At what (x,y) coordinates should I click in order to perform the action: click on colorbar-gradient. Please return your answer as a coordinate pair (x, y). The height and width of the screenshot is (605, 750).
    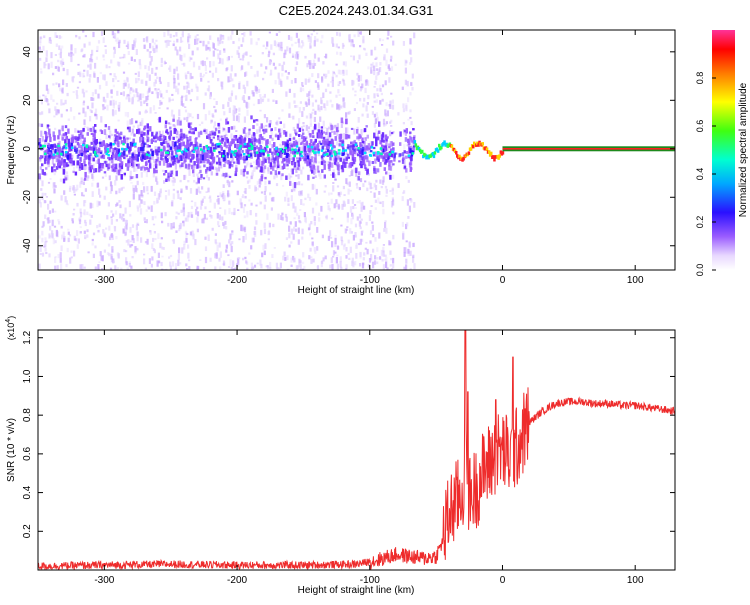
    Looking at the image, I should click on (723, 150).